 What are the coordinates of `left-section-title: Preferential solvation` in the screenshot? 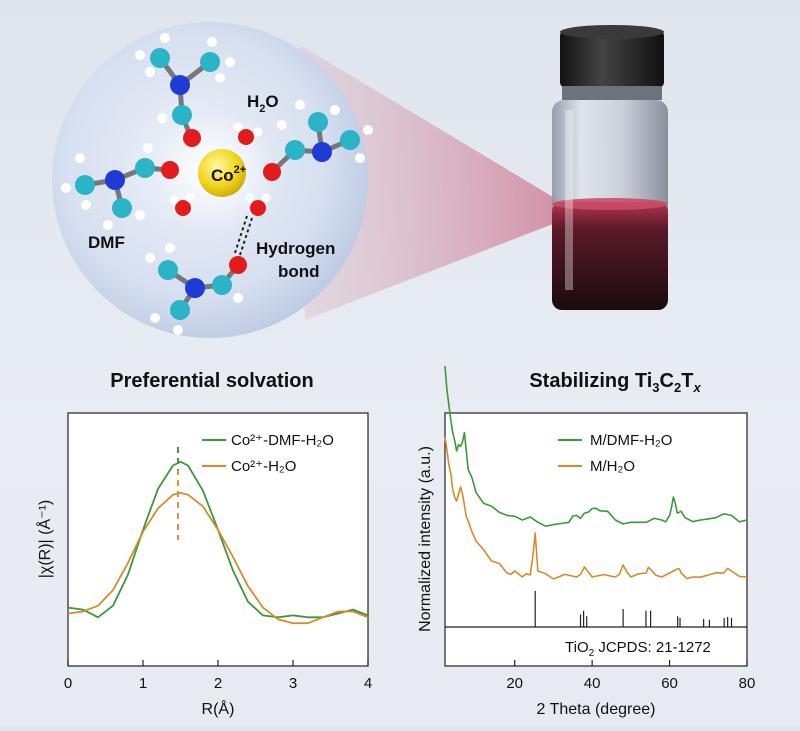 It's located at (211, 381).